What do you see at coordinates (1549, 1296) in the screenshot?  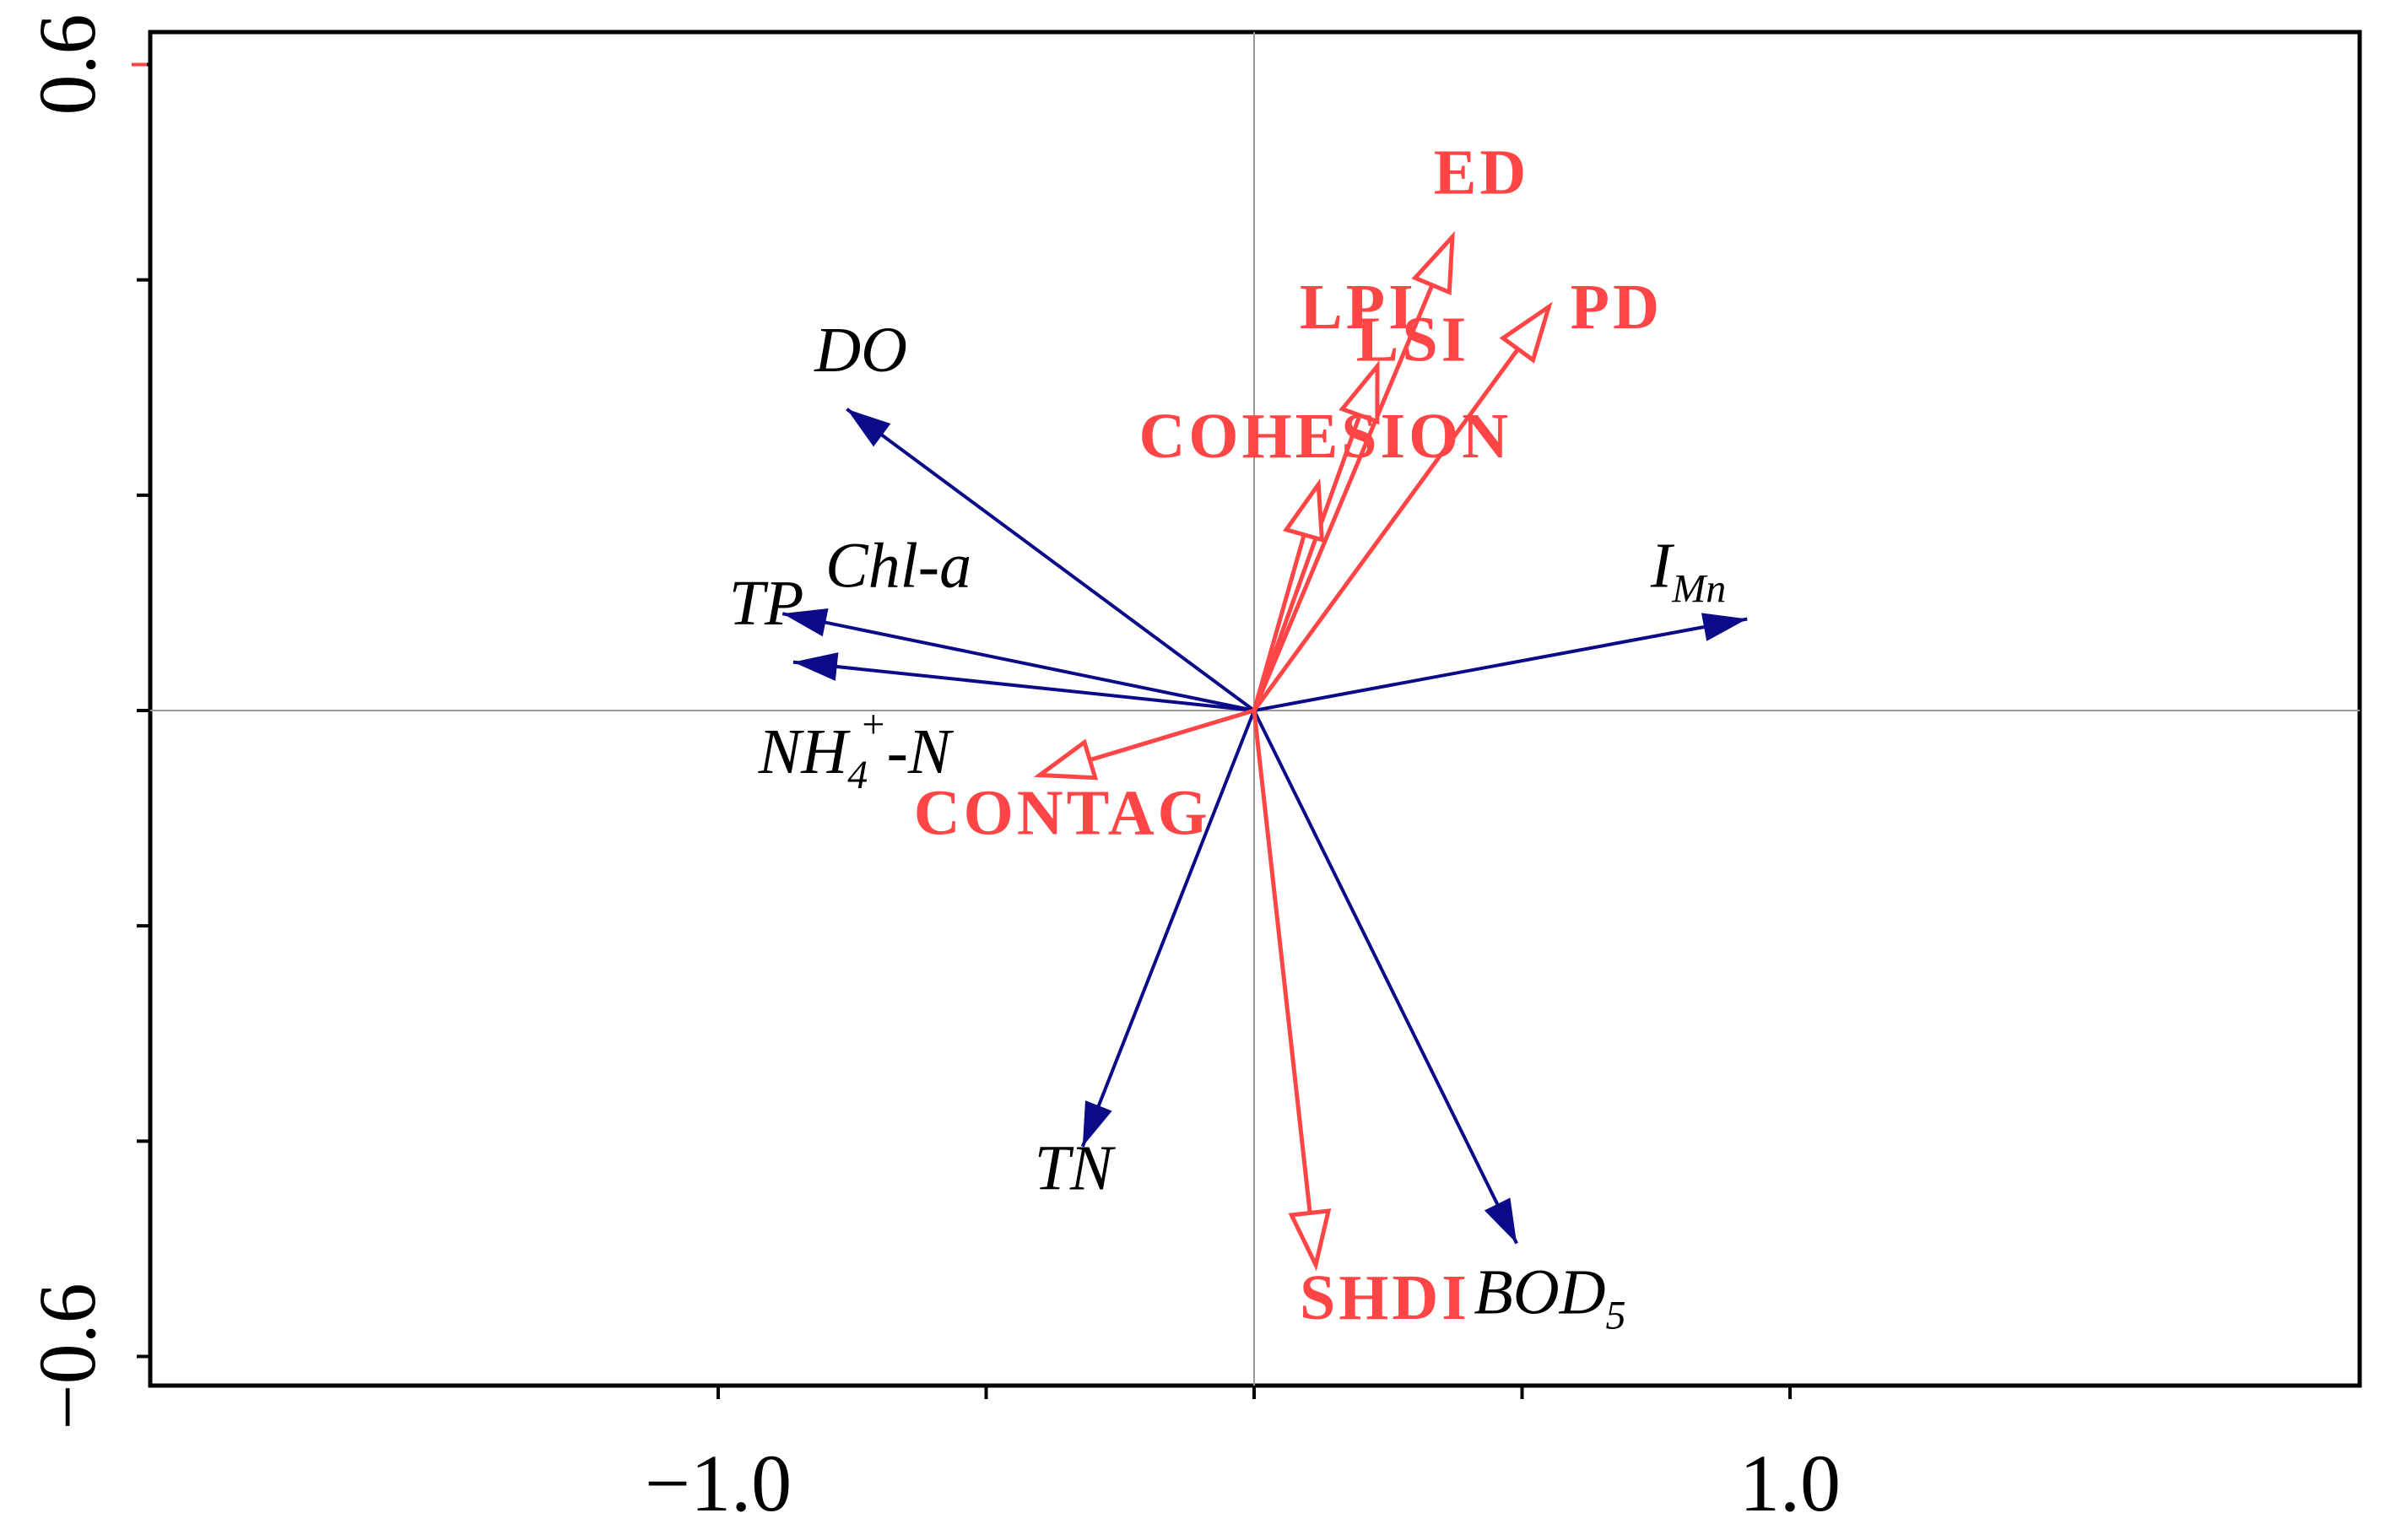 I see `label-bod5: BOD5` at bounding box center [1549, 1296].